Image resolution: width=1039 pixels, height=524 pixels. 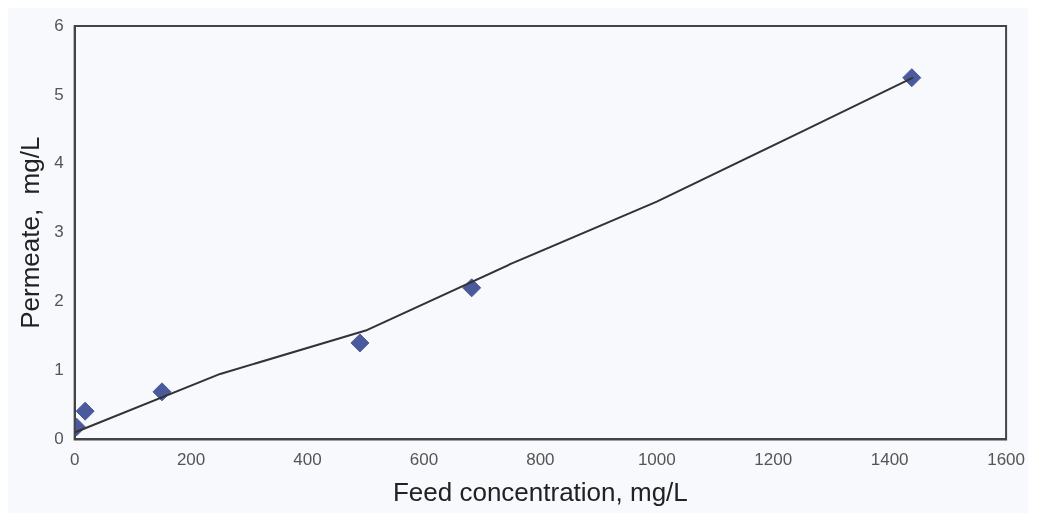 What do you see at coordinates (1006, 460) in the screenshot?
I see `x-tick-label: 1600` at bounding box center [1006, 460].